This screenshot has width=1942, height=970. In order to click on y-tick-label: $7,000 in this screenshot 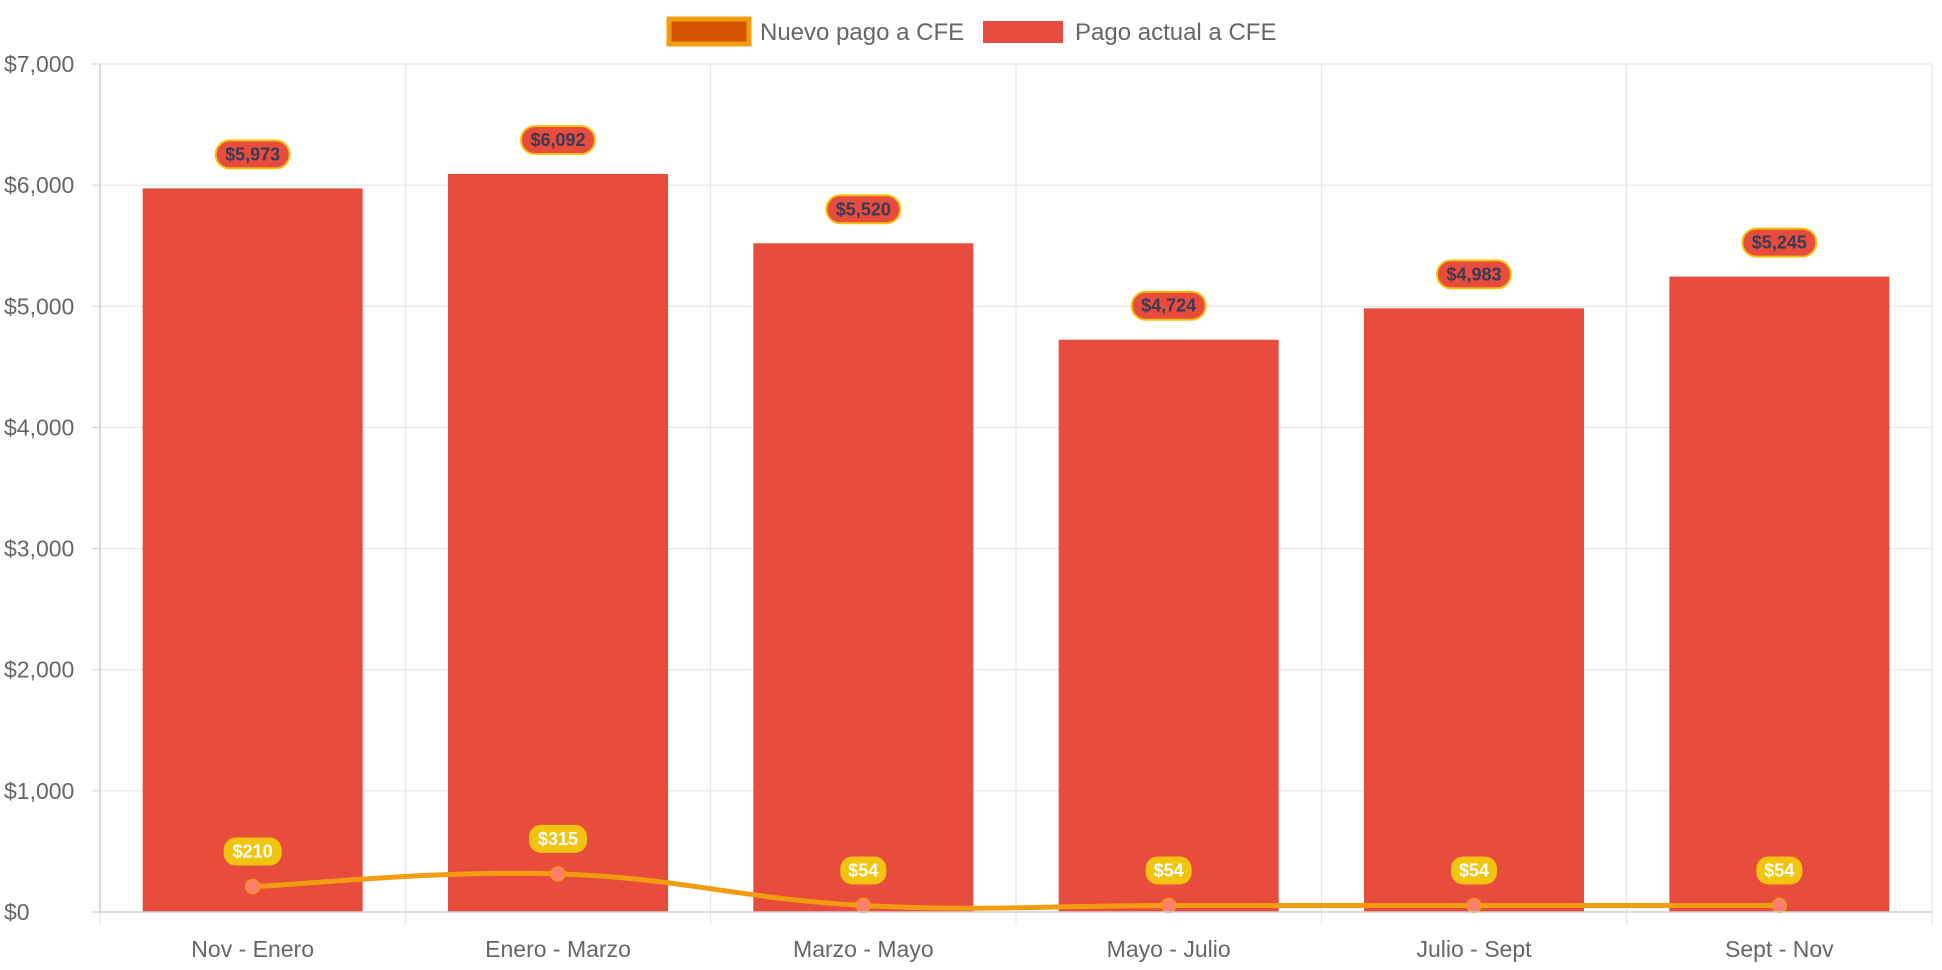, I will do `click(39, 64)`.